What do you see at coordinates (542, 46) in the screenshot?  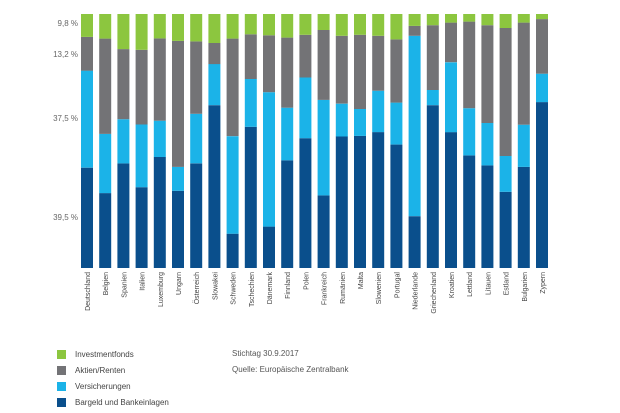 I see `bar-segment-aktien-renten-zypern` at bounding box center [542, 46].